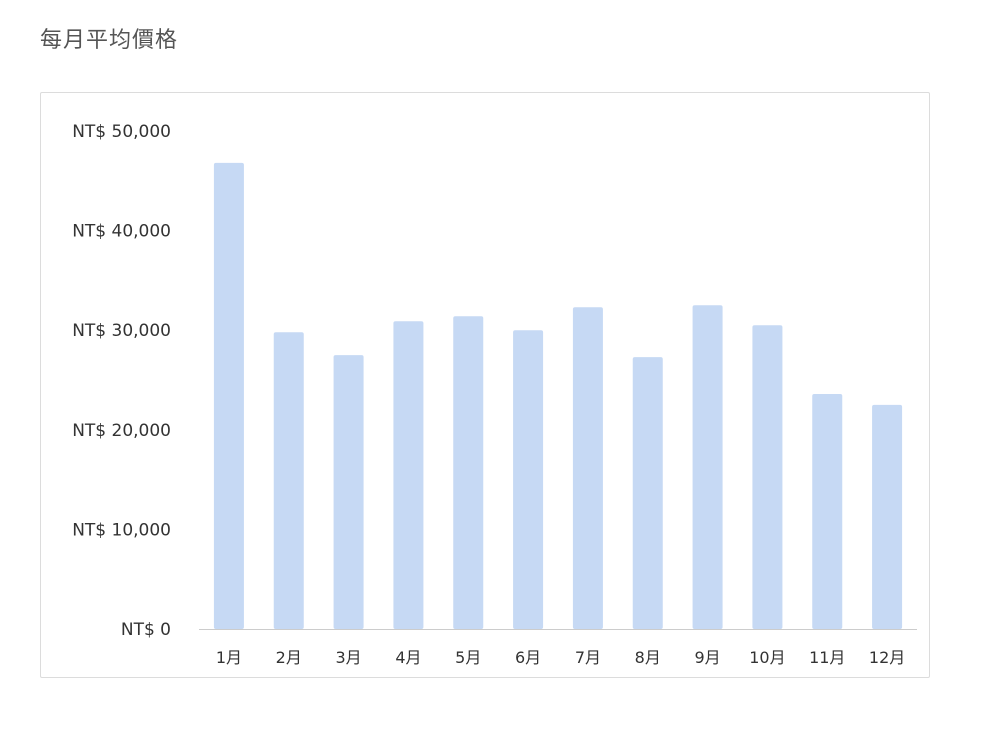  Describe the element at coordinates (121, 232) in the screenshot. I see `y-tick-label: NT$ 40,000` at that location.